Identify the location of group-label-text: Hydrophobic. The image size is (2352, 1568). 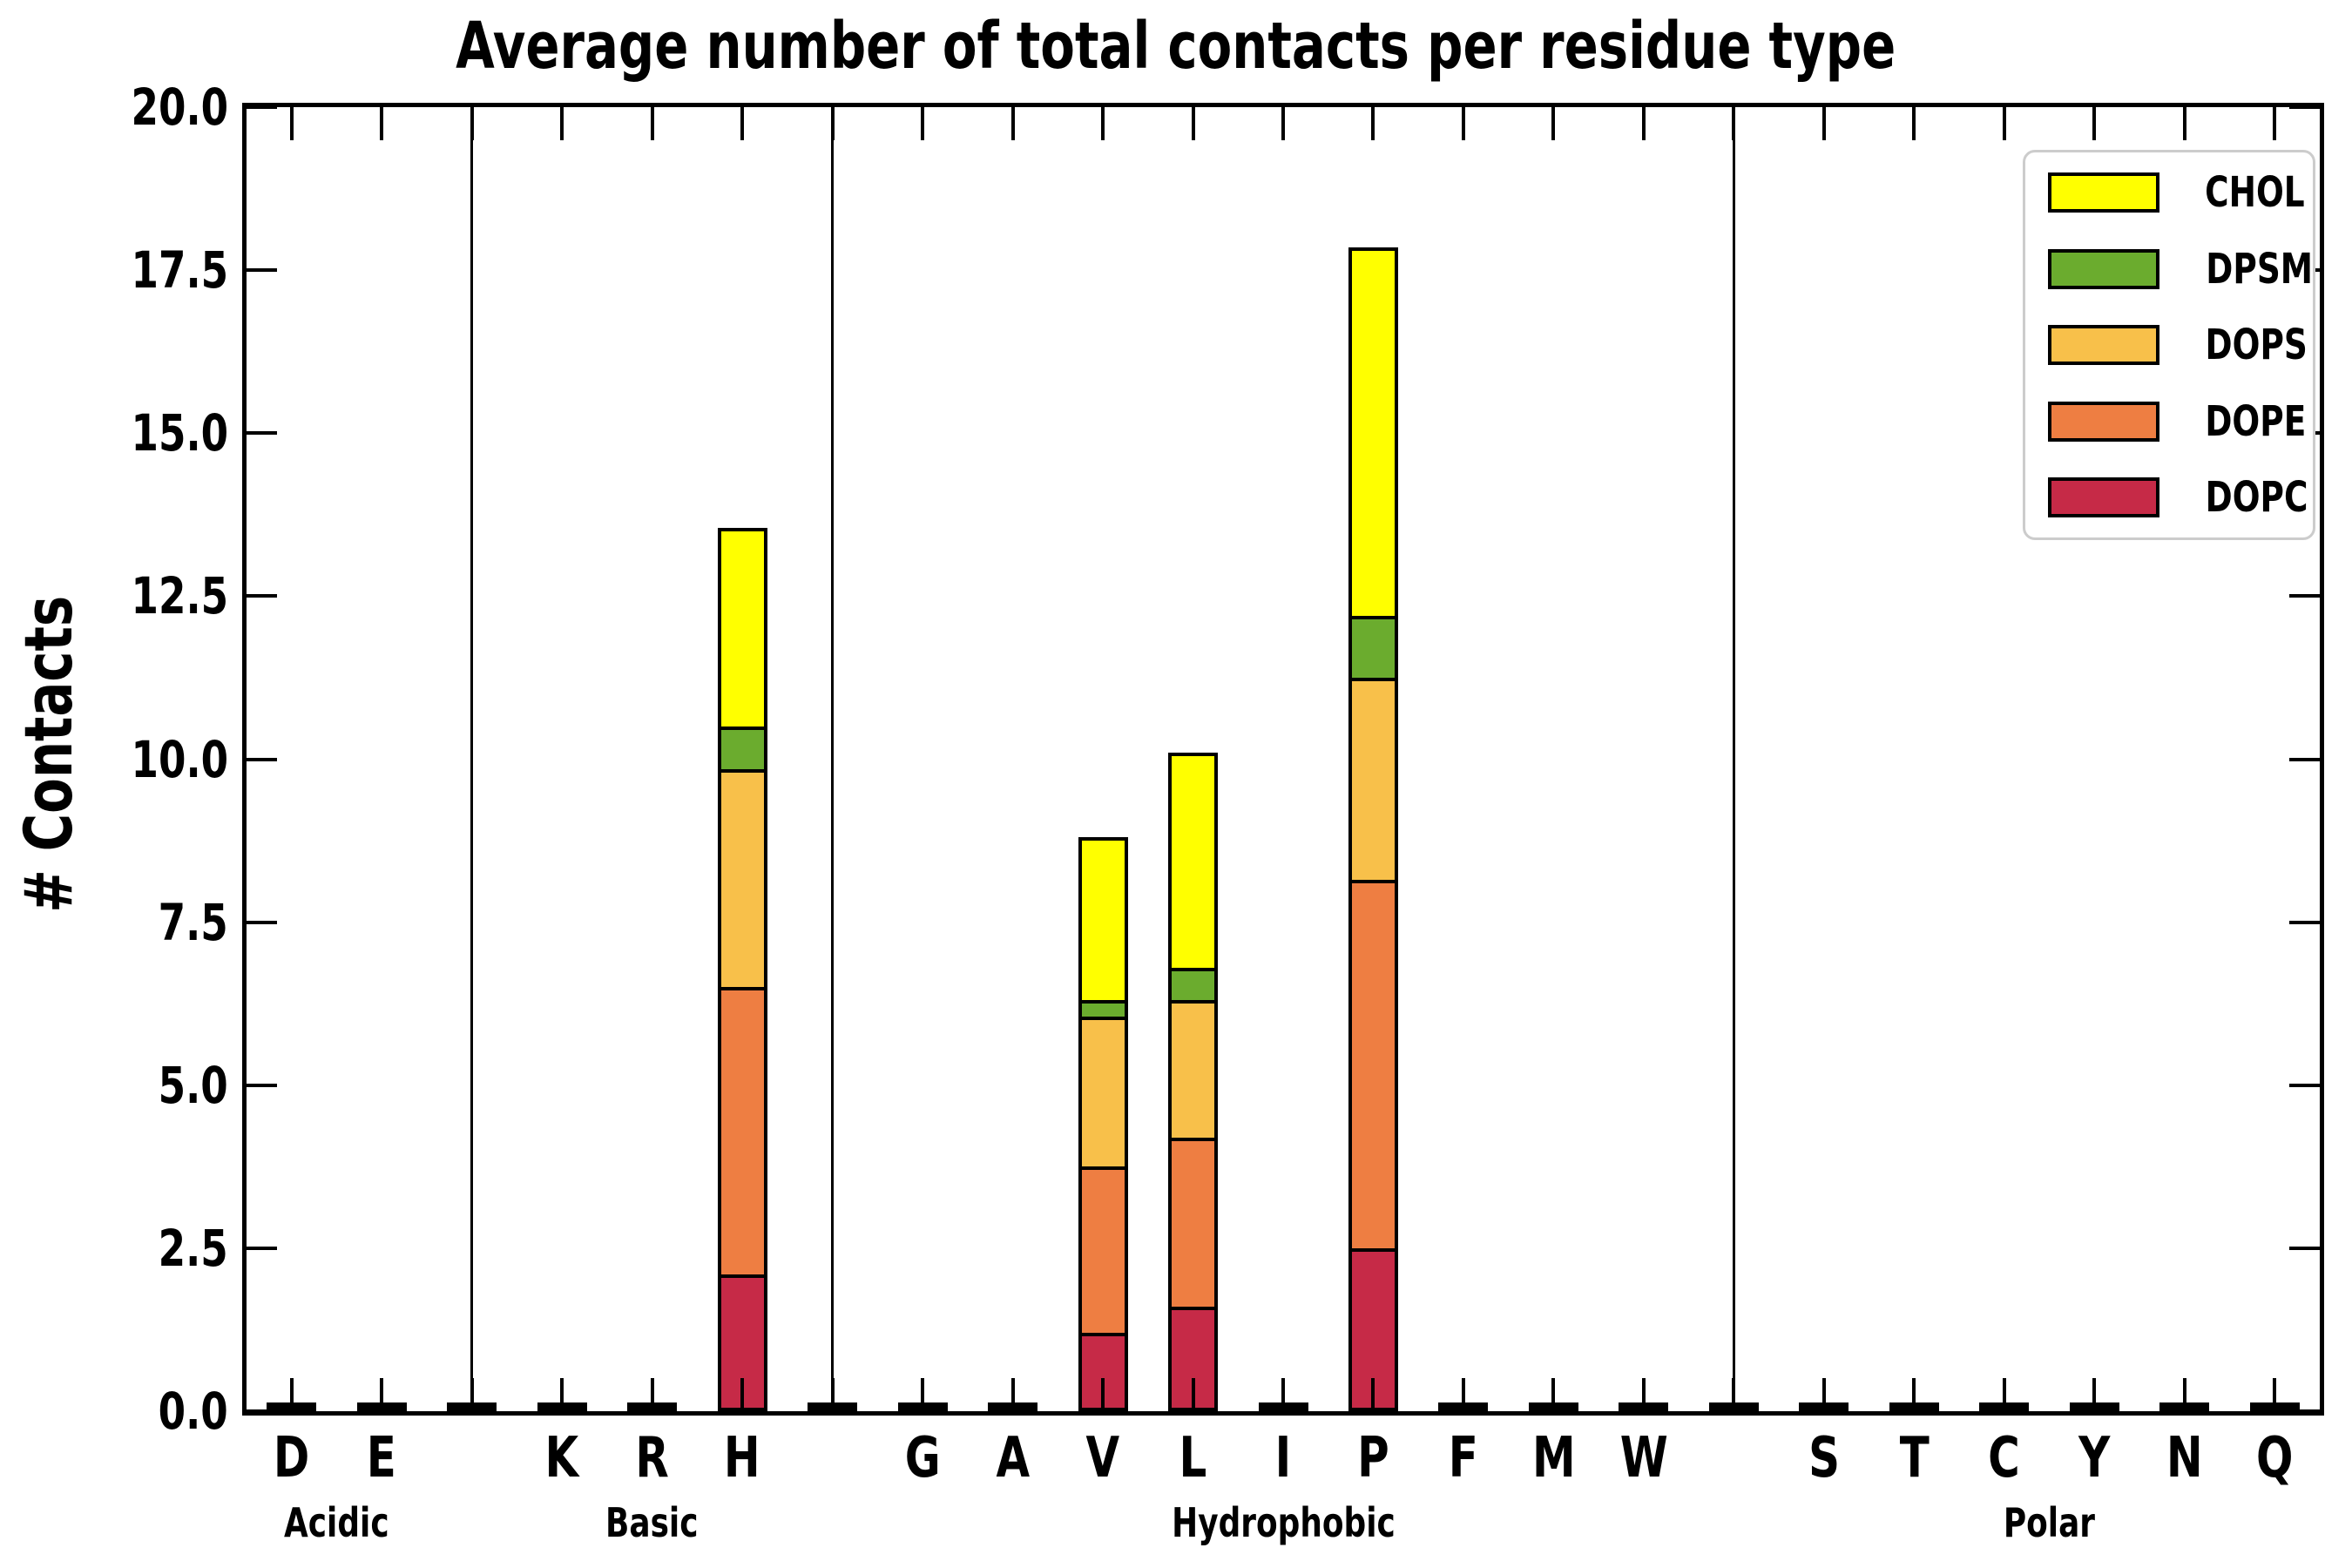
(1283, 1522).